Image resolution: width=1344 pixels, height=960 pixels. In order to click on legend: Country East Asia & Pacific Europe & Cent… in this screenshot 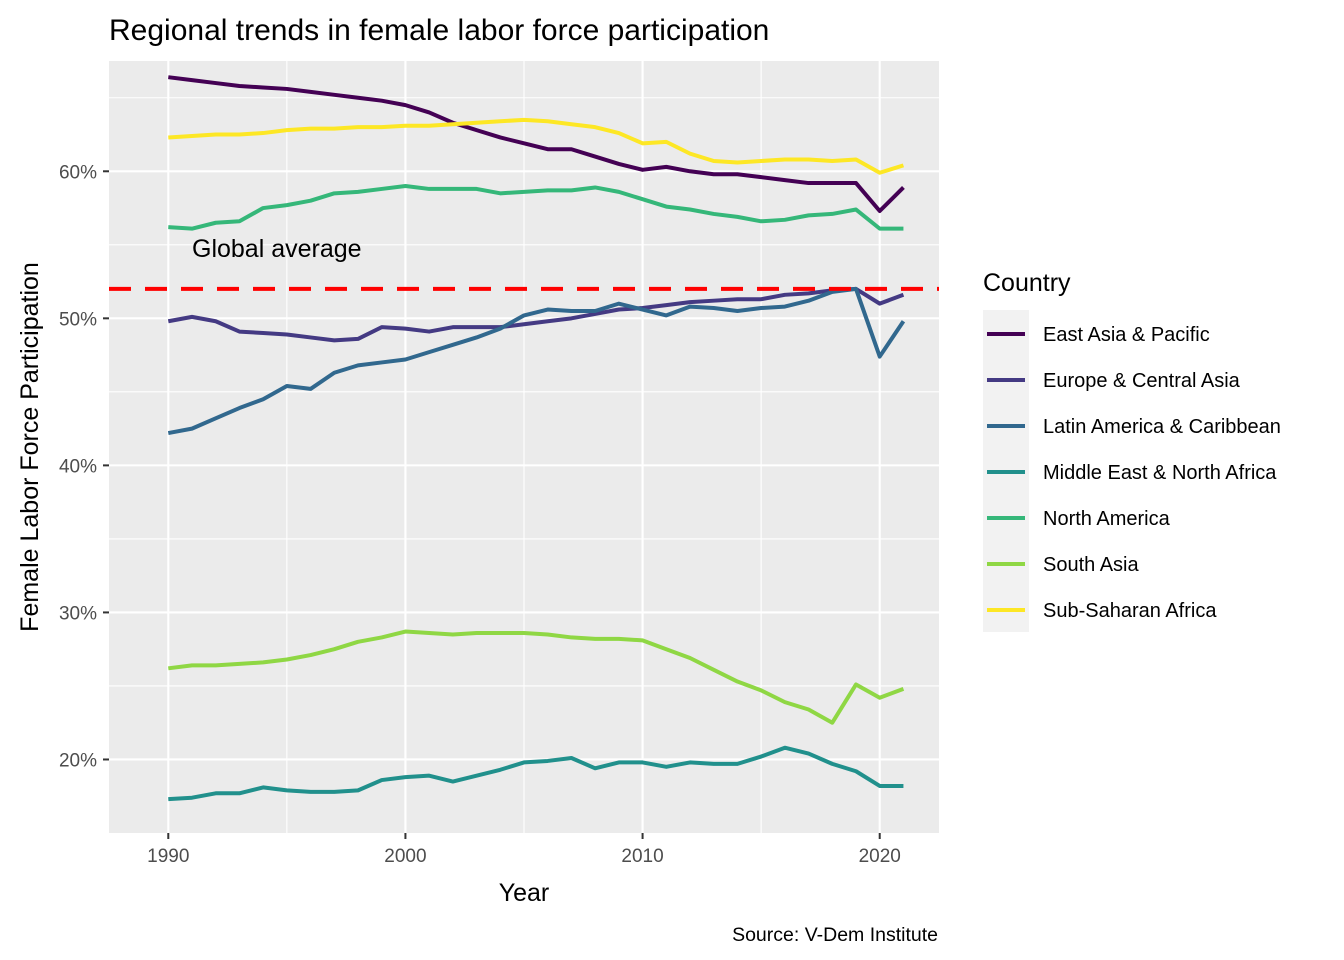, I will do `click(1132, 450)`.